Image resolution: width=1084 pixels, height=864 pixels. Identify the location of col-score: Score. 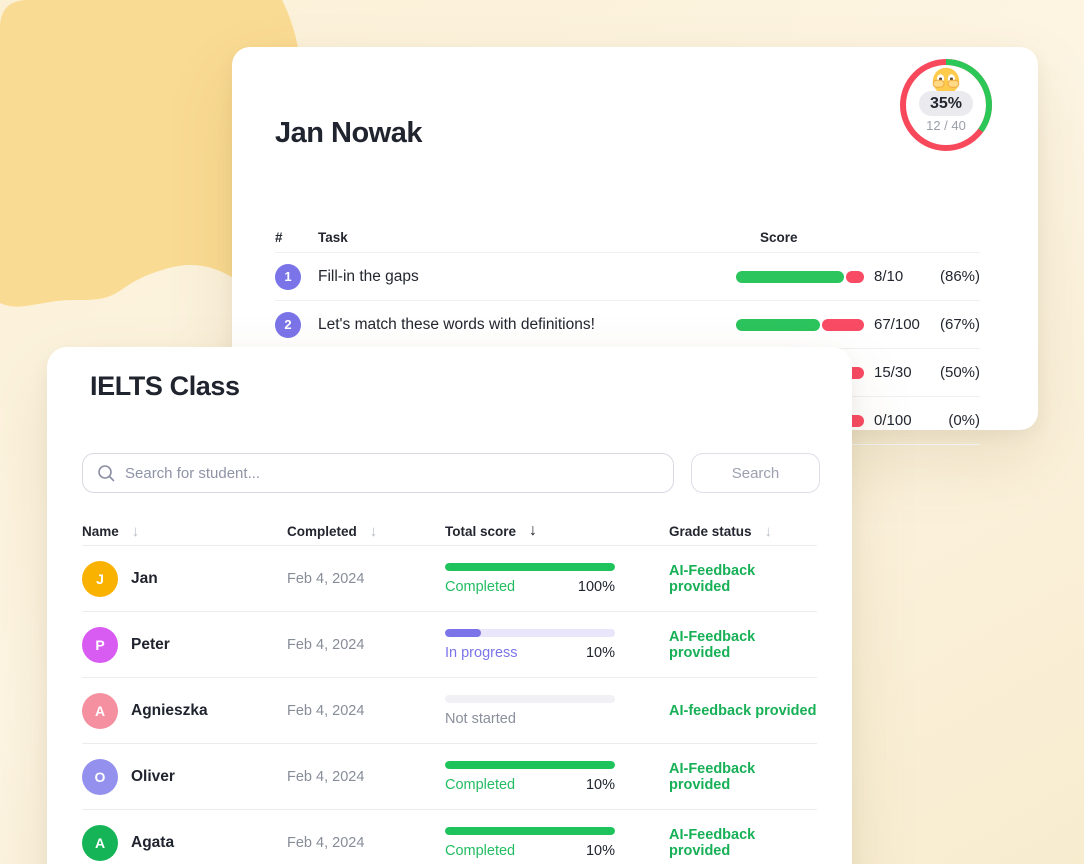
(779, 237).